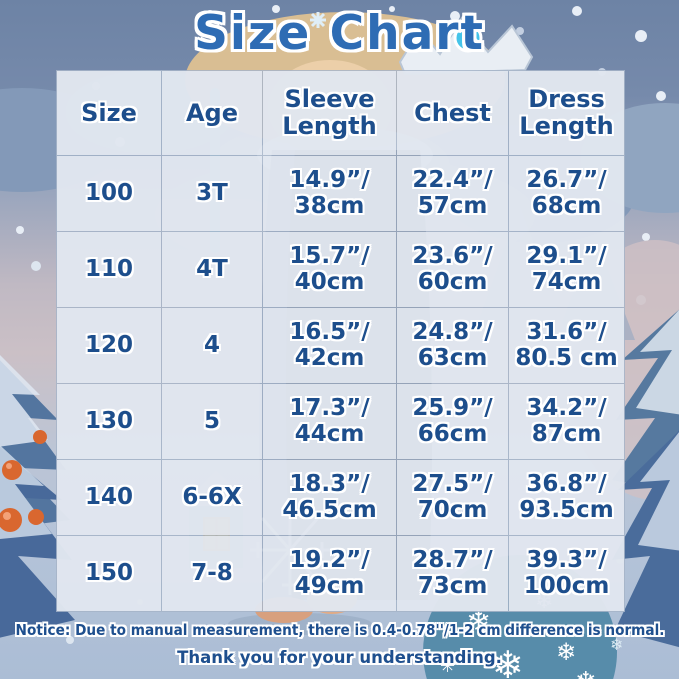  Describe the element at coordinates (329, 497) in the screenshot. I see `table-cell: 18.3”/ 46.5cm` at that location.